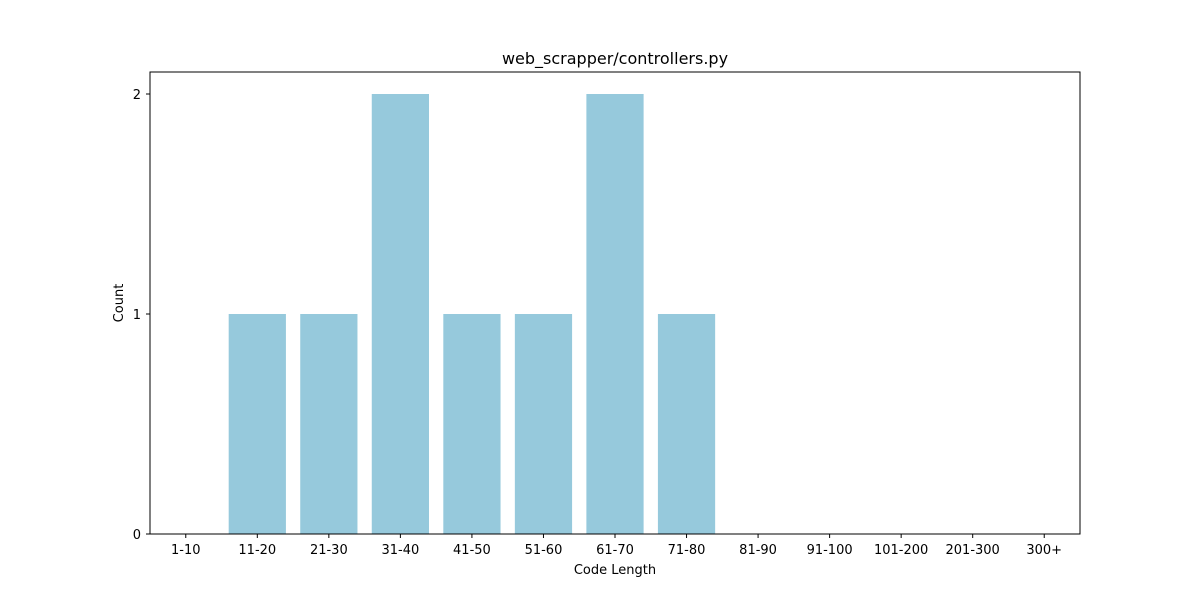  What do you see at coordinates (141, 315) in the screenshot?
I see `y-axis-ticks: 0 1 2` at bounding box center [141, 315].